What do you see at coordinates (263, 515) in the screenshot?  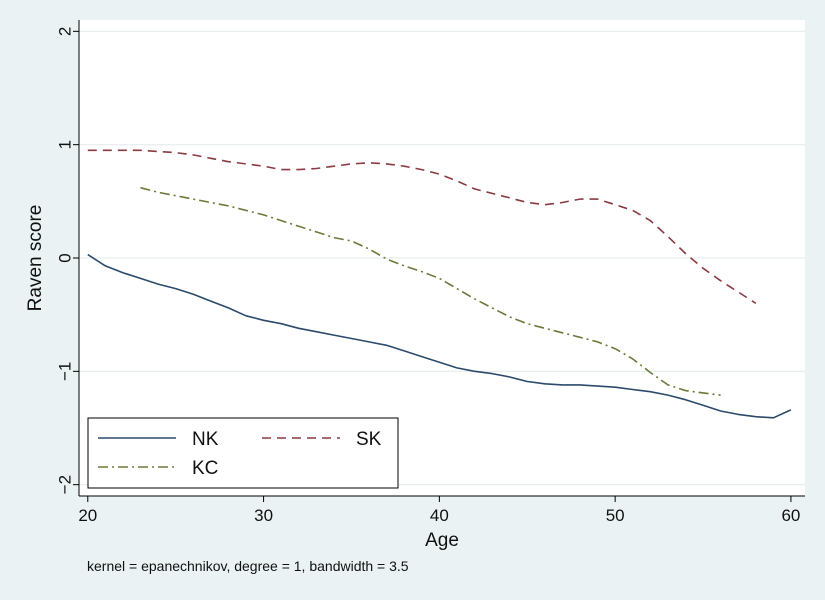 I see `x-tick-label: 30` at bounding box center [263, 515].